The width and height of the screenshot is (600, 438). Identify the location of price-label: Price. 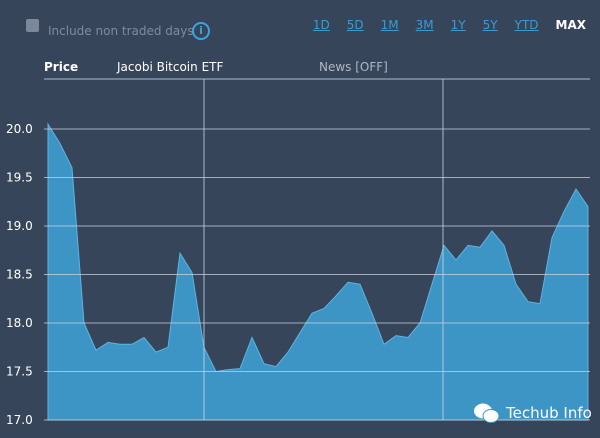
(61, 67).